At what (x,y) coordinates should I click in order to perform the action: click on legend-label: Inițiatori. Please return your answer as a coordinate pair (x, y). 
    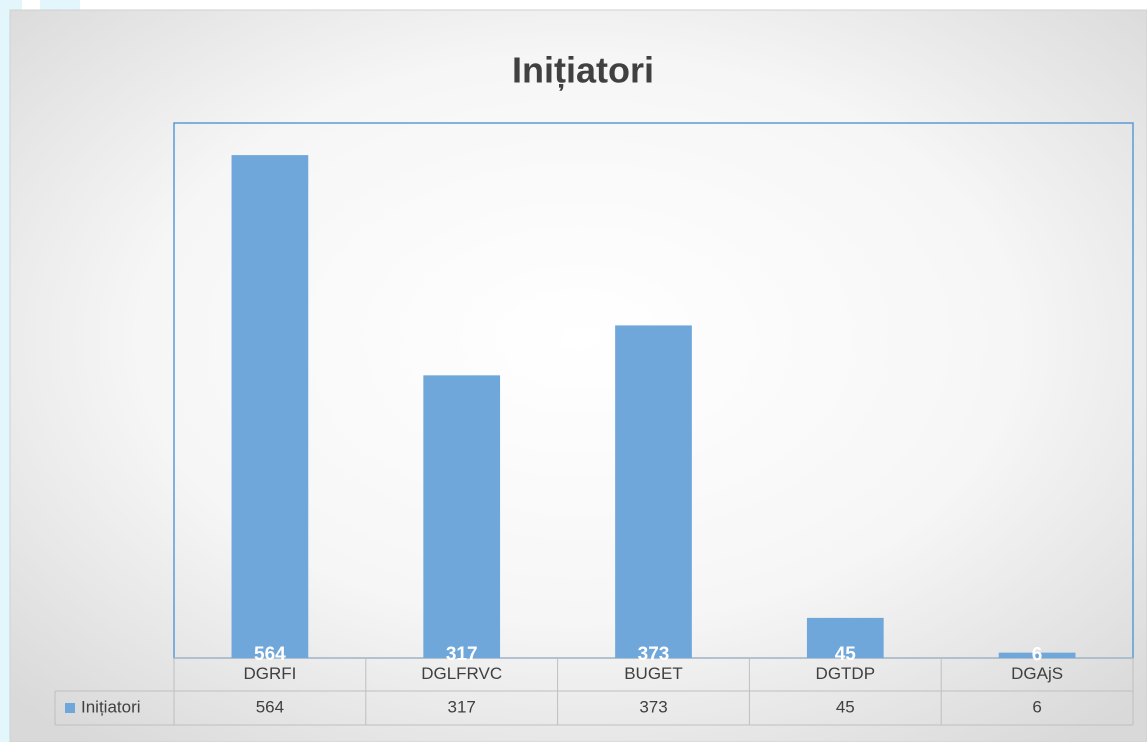
    Looking at the image, I should click on (111, 706).